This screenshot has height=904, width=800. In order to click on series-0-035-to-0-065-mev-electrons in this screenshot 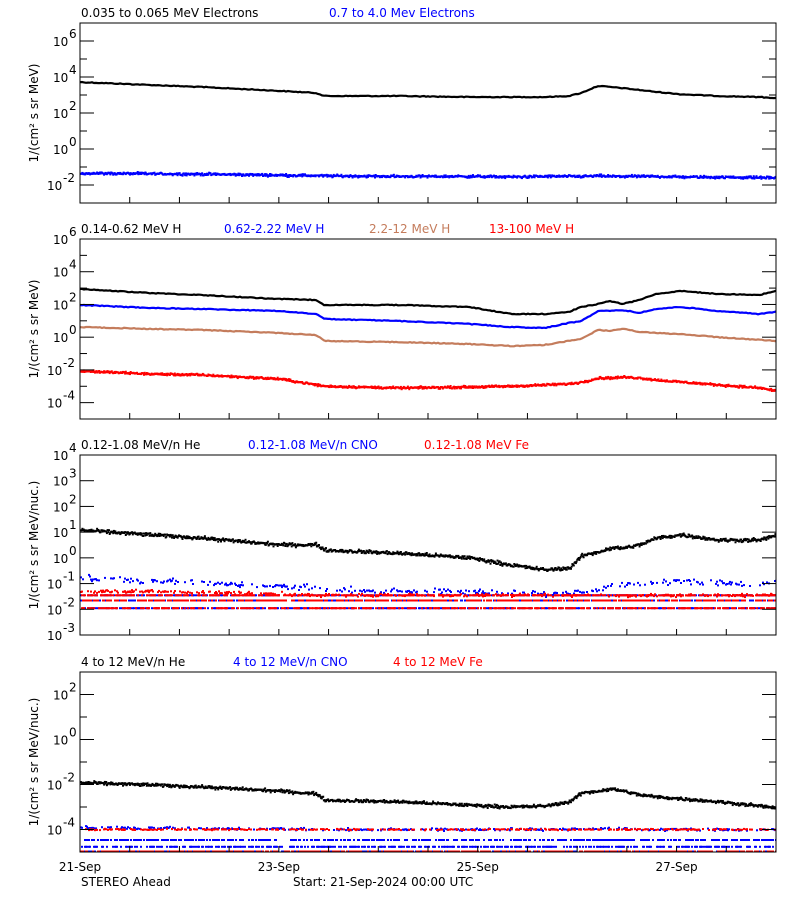, I will do `click(428, 90)`.